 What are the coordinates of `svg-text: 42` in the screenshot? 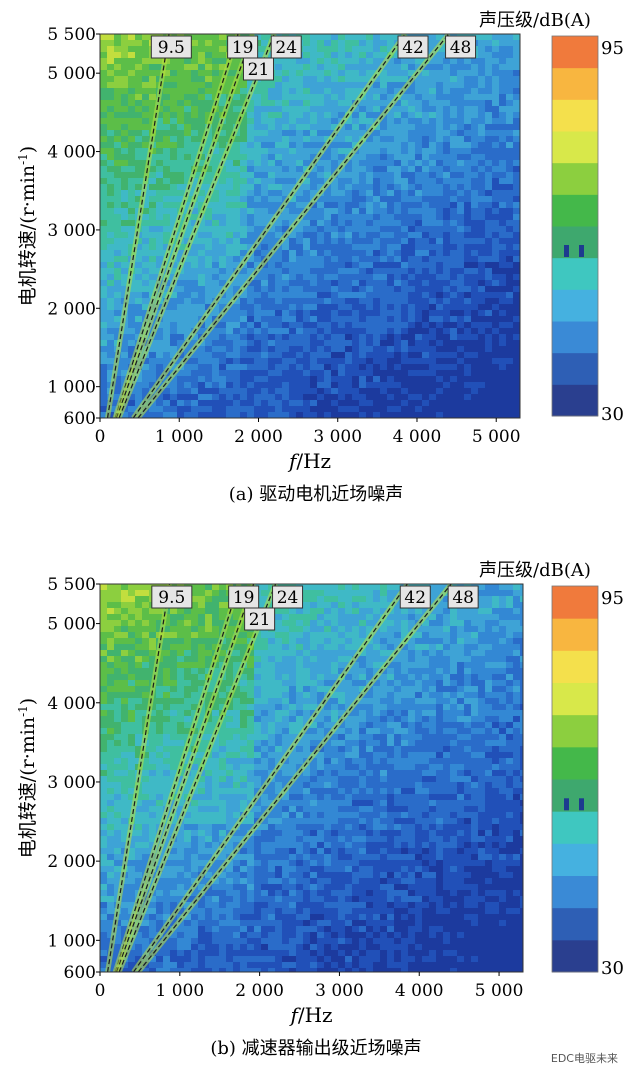 It's located at (413, 48).